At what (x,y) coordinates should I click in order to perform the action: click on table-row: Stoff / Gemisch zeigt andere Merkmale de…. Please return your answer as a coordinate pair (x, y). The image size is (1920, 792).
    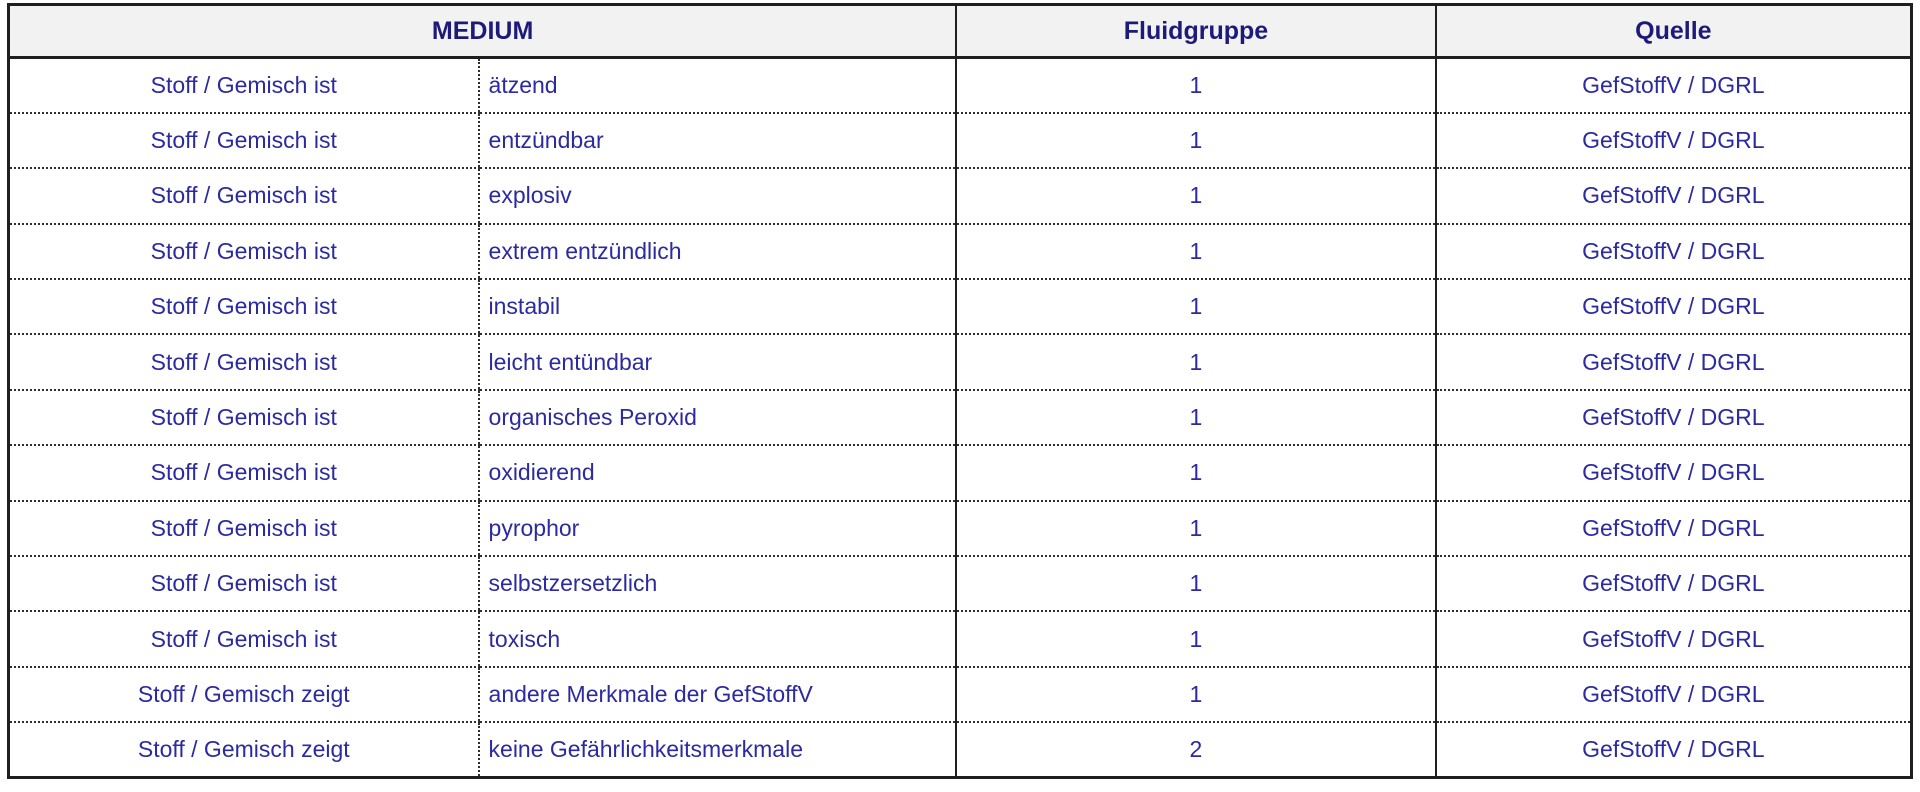
    Looking at the image, I should click on (960, 695).